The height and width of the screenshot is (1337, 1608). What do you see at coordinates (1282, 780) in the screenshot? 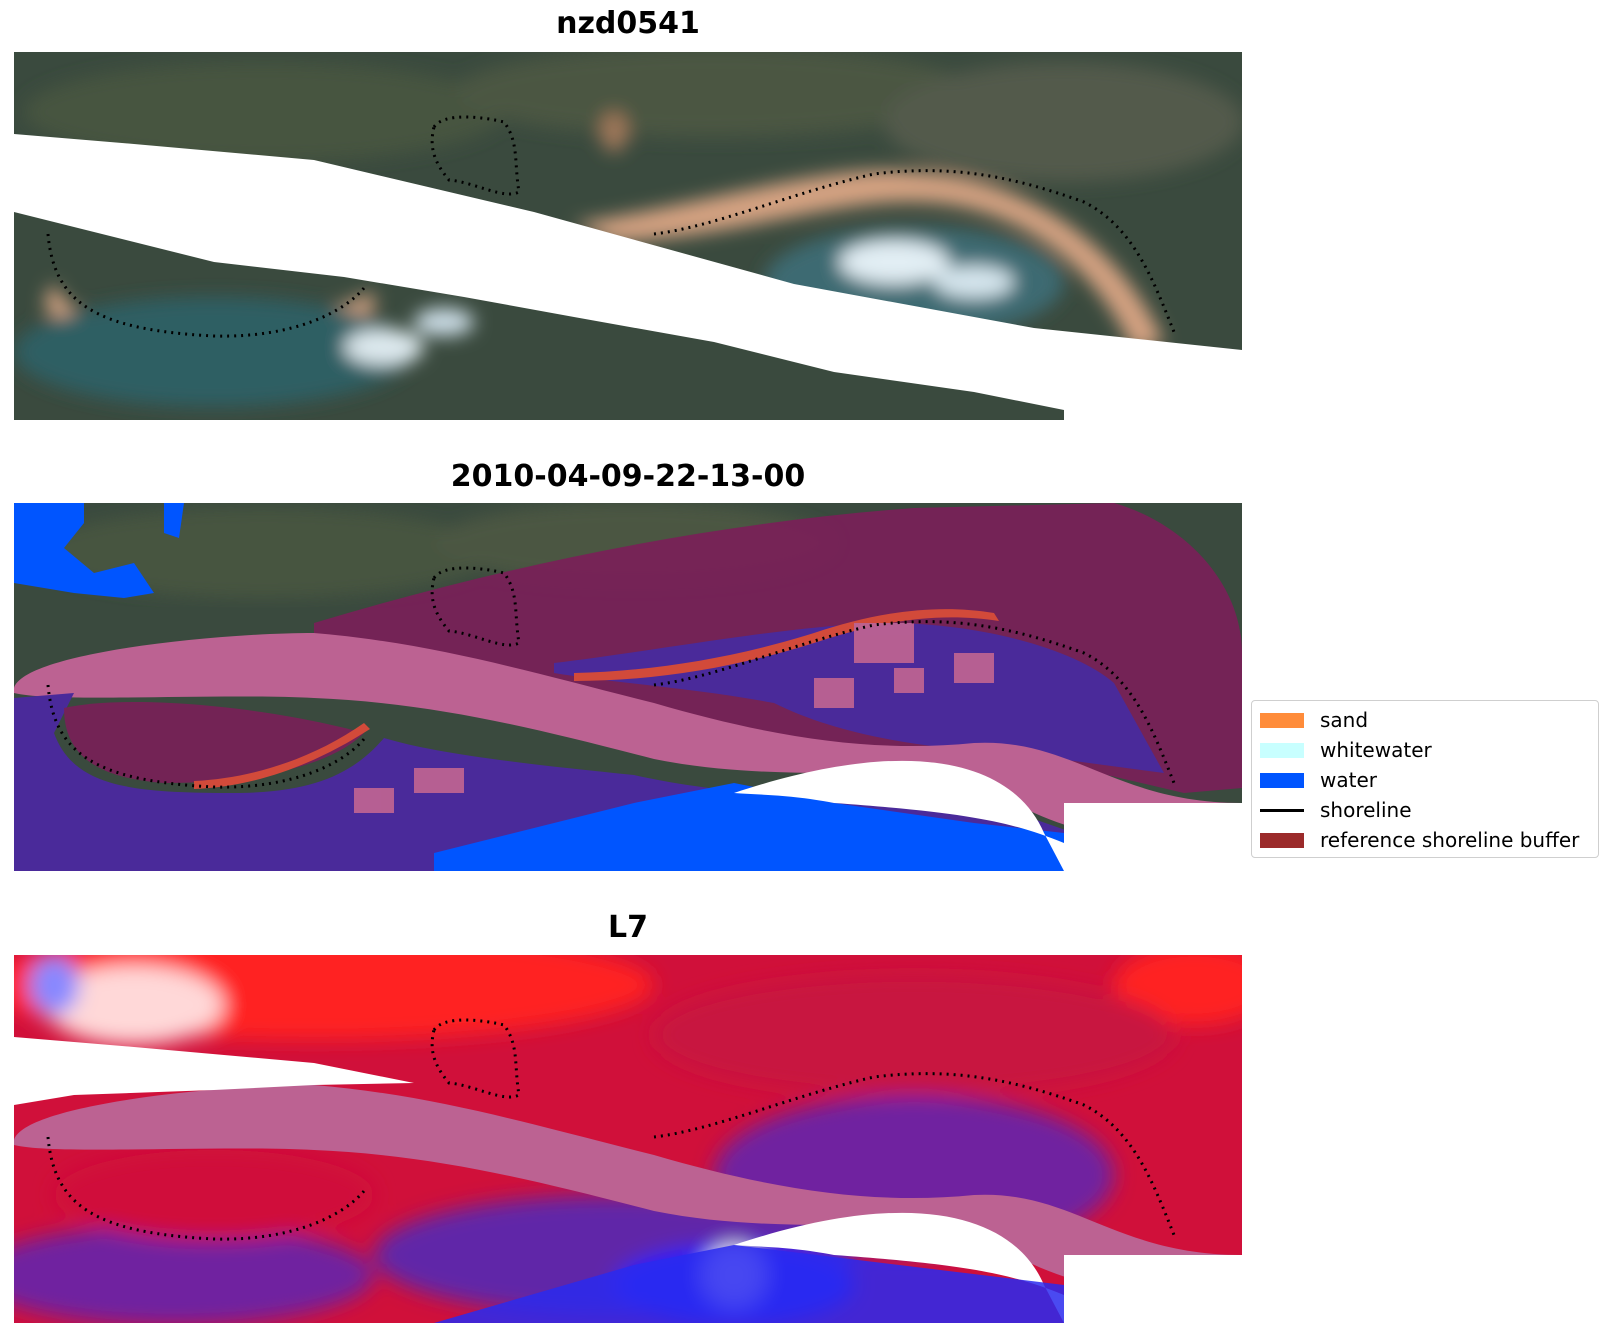
I see `water-swatch` at bounding box center [1282, 780].